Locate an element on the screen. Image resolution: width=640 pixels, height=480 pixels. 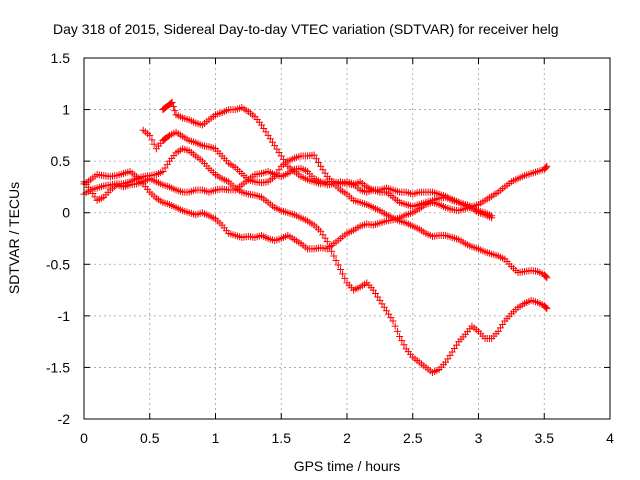
x-tick-label: 4 is located at coordinates (610, 438).